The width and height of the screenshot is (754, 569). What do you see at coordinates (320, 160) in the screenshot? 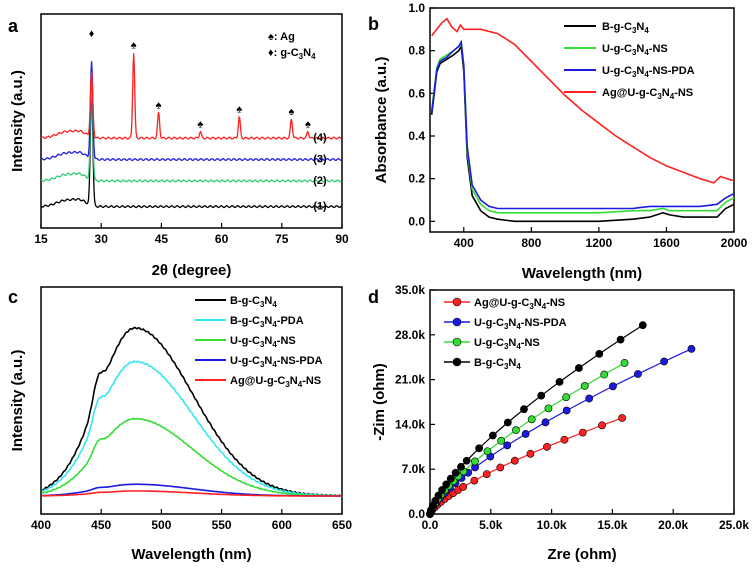
I see `series-label: (3)` at bounding box center [320, 160].